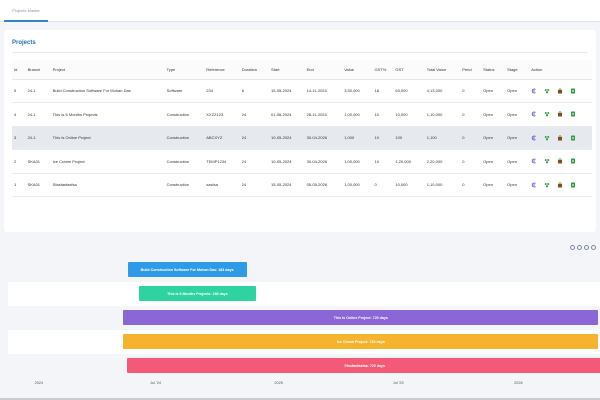 The width and height of the screenshot is (600, 400). Describe the element at coordinates (197, 293) in the screenshot. I see `gantt-bar: This Is 6 Months Projects: 180 days` at that location.